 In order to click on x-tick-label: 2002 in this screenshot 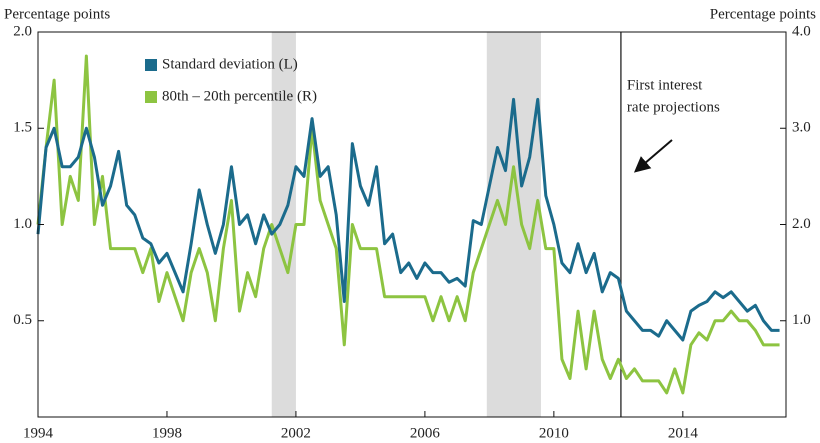, I will do `click(296, 433)`.